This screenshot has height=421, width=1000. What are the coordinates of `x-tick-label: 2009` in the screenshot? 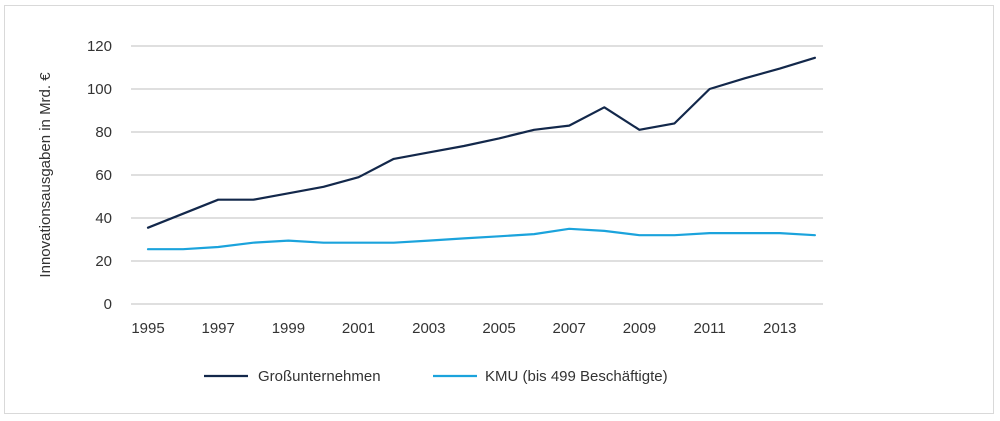 It's located at (639, 328).